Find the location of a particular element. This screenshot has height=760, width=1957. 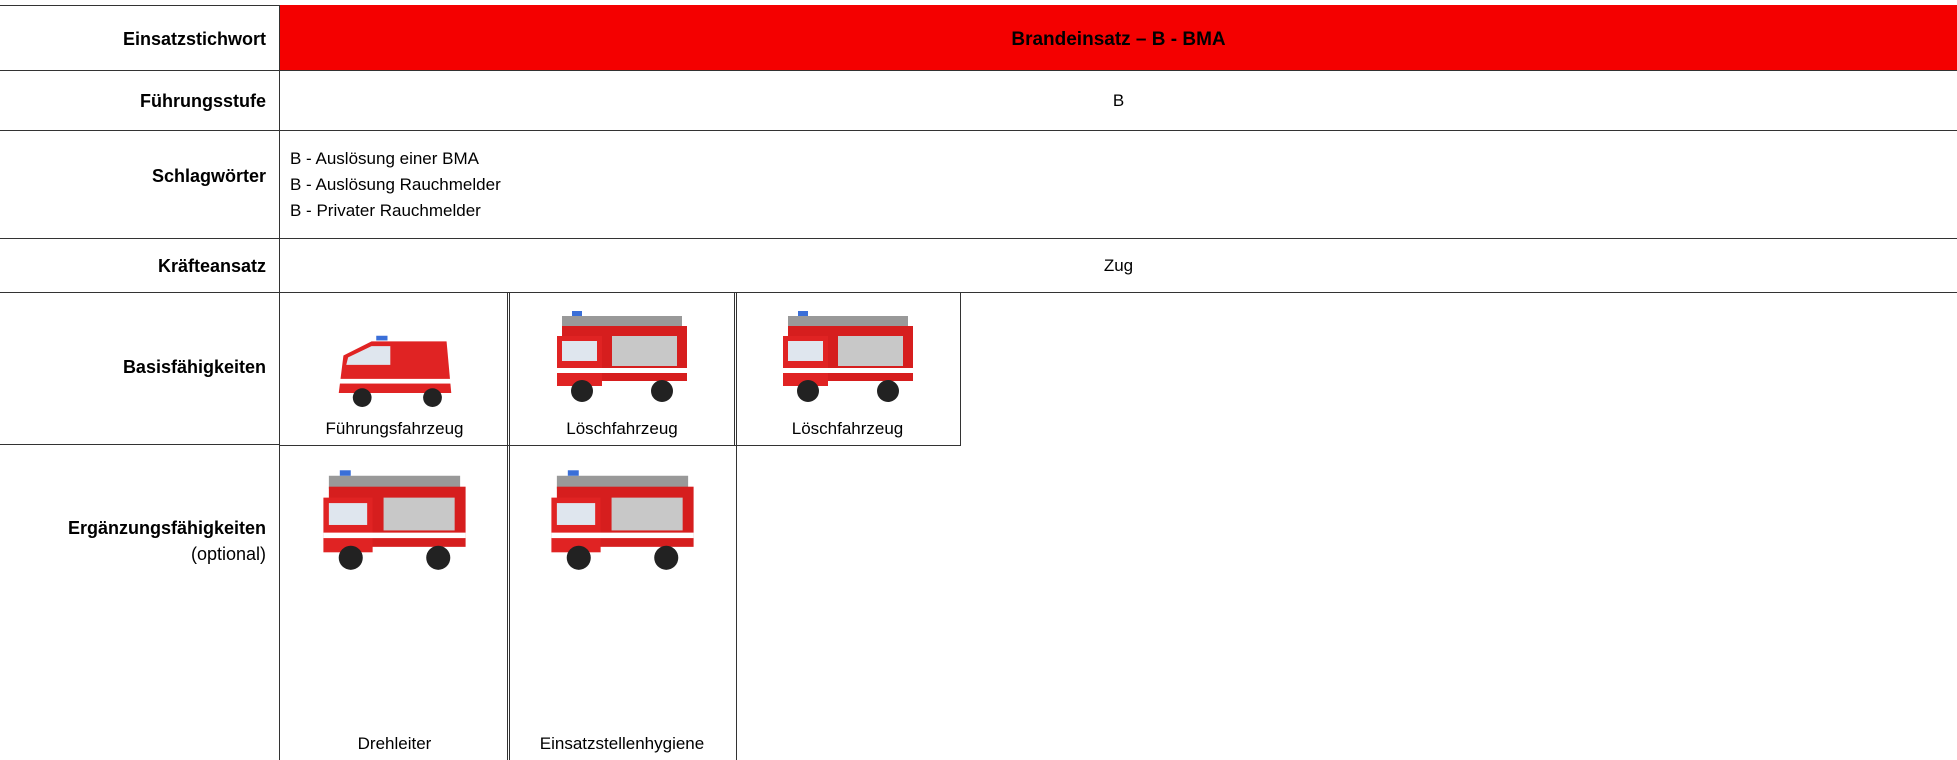

header-band is located at coordinates (1118, 37).